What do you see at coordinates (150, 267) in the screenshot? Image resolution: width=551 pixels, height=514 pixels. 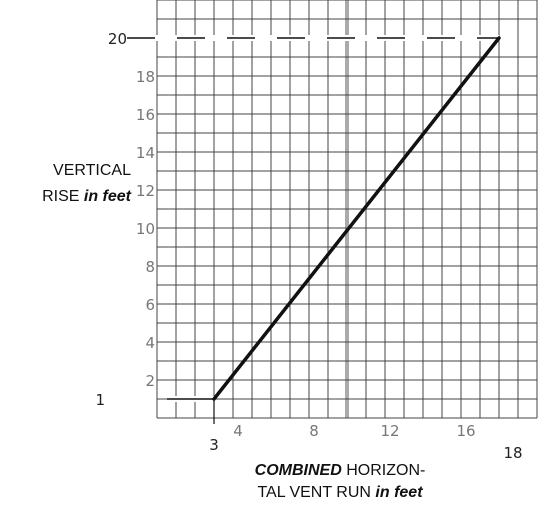 I see `y-tick-label: 8` at bounding box center [150, 267].